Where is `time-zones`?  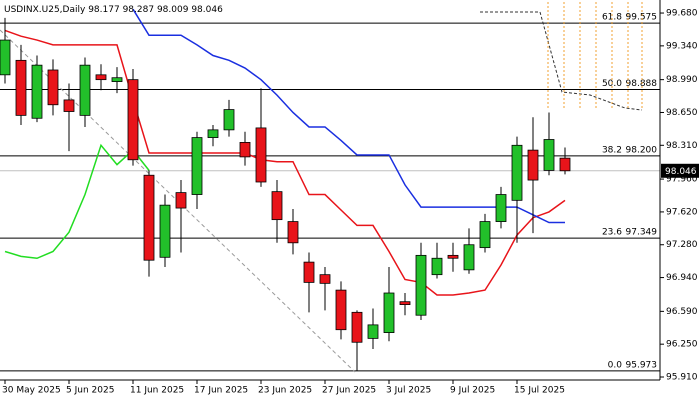 time-zones is located at coordinates (595, 56).